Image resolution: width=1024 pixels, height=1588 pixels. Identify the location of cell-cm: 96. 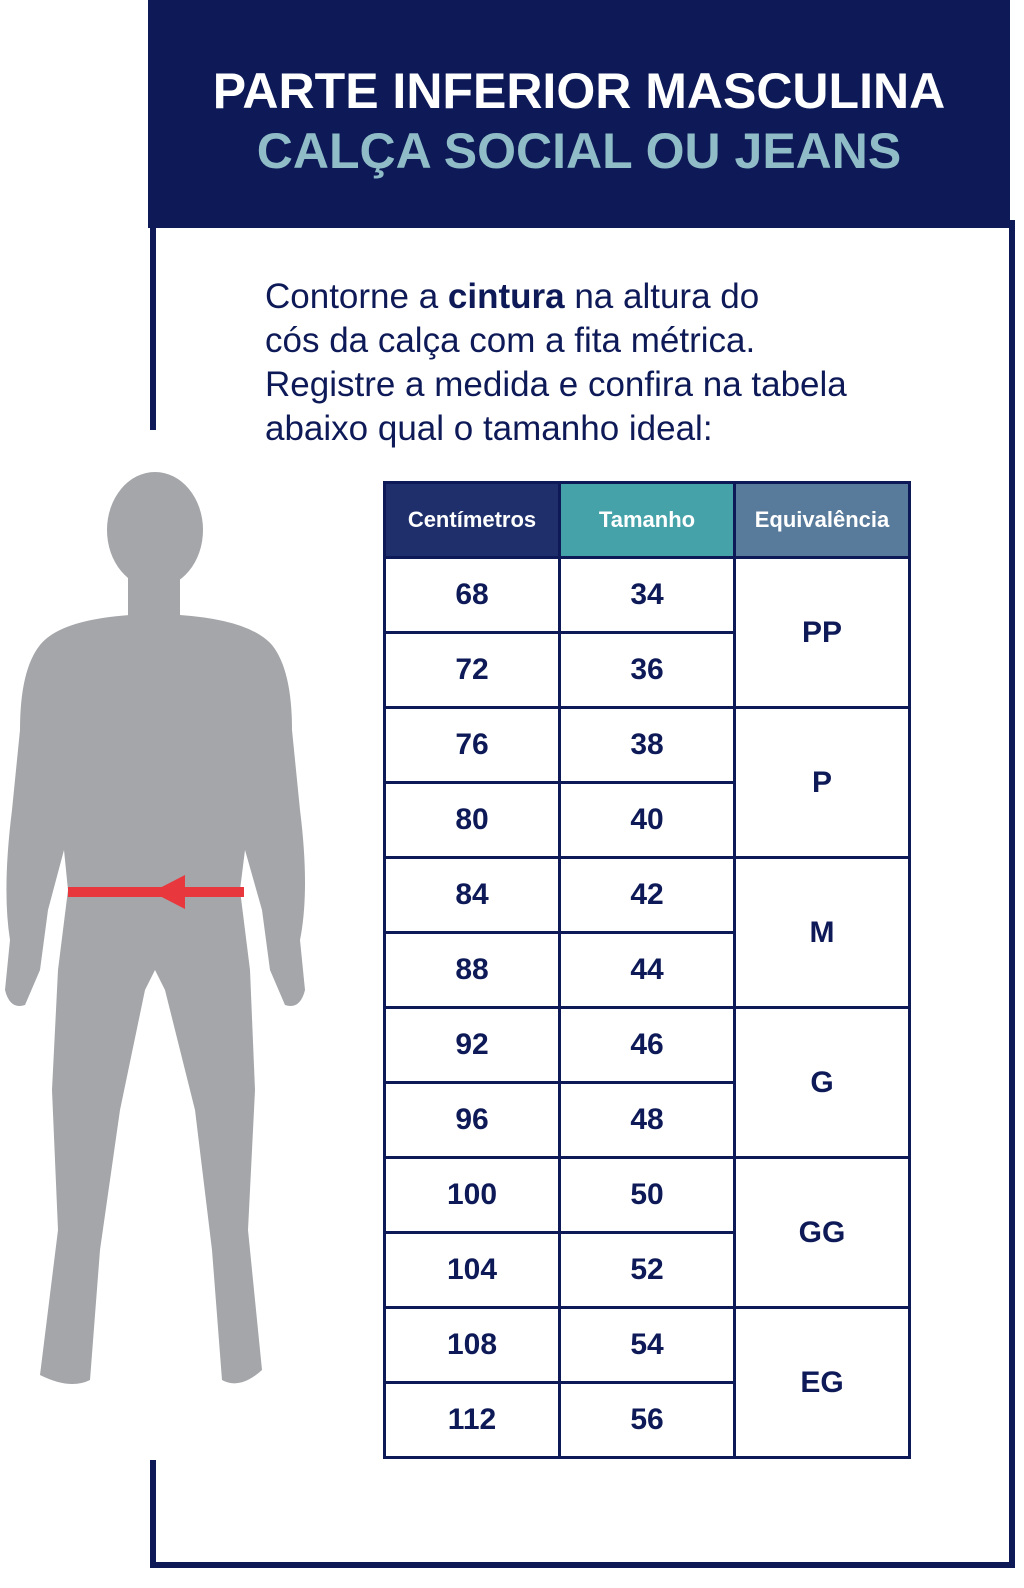
(472, 1120).